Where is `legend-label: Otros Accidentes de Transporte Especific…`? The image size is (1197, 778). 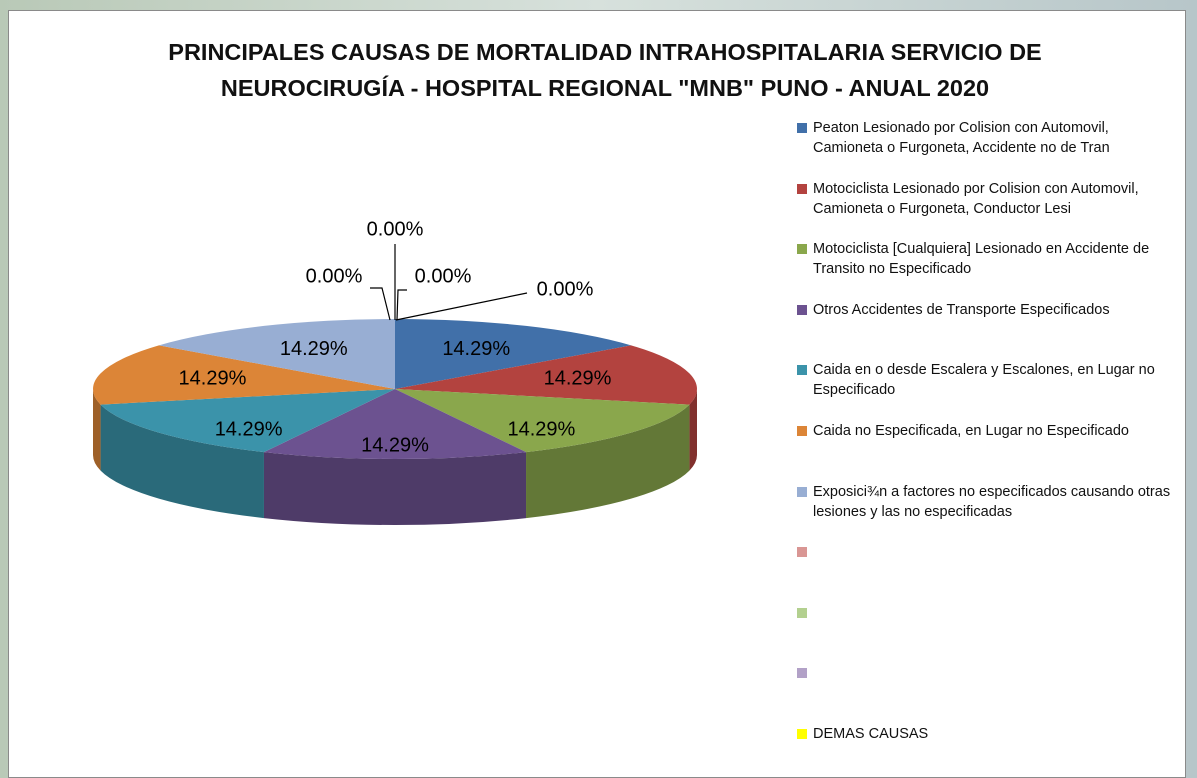 legend-label: Otros Accidentes de Transporte Especific… is located at coordinates (961, 309).